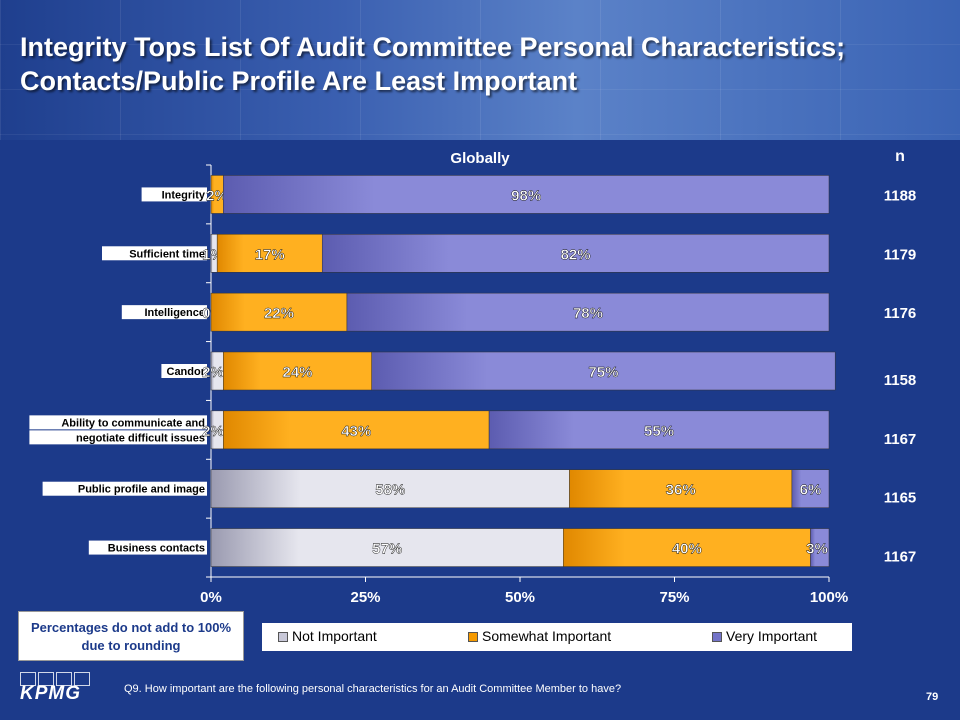 This screenshot has height=720, width=960. I want to click on category-label: Intelligence, so click(174, 313).